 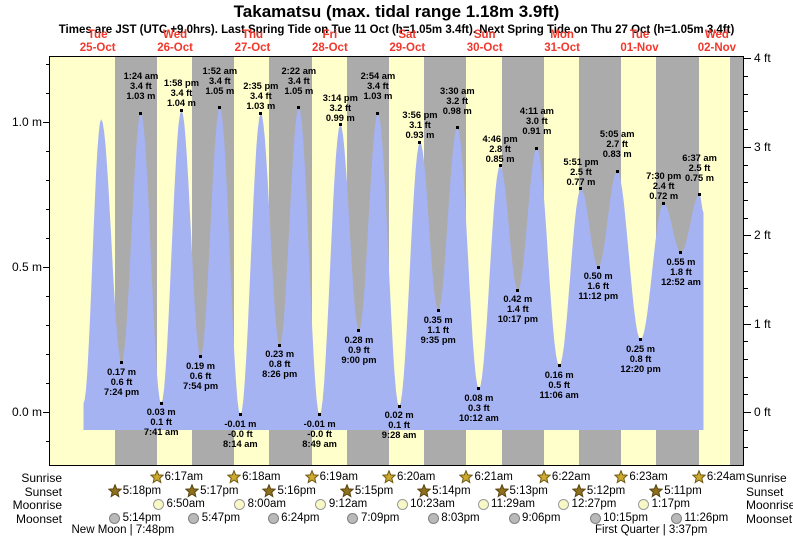 I want to click on low-tide-annotation: 0.42 m 1.4 ft 10:17 pm, so click(x=518, y=309).